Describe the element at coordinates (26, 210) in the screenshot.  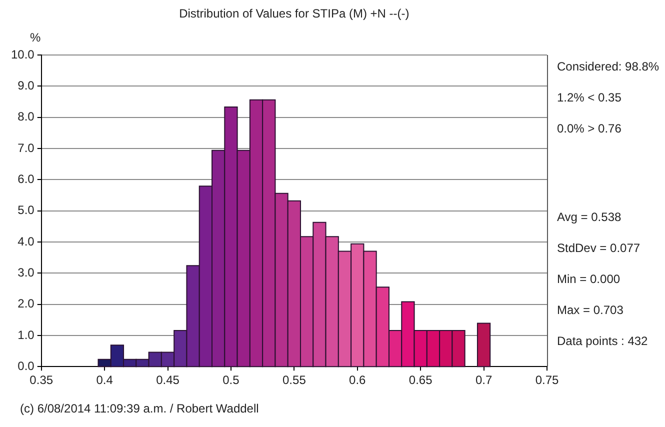
I see `y-tick-label: 5.0` at that location.